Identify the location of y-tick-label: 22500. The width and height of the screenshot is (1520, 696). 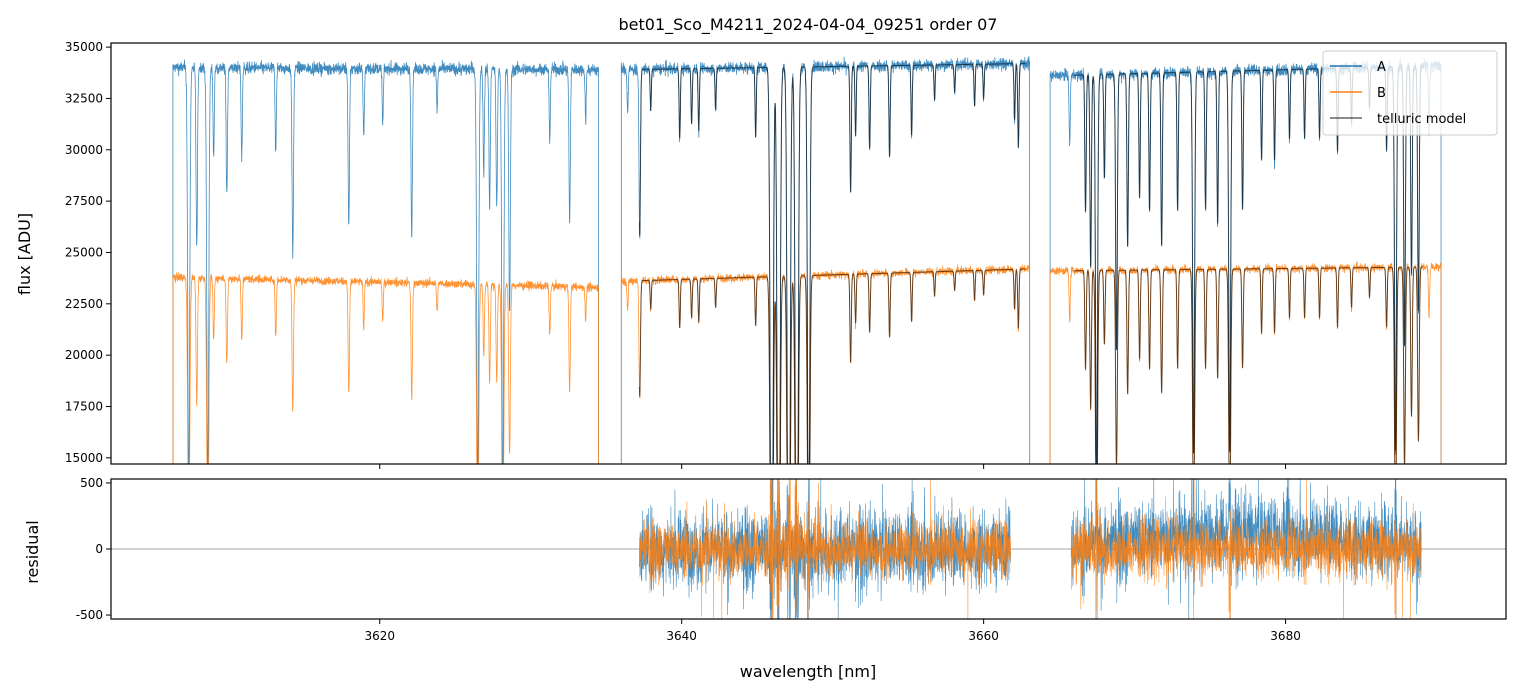
(84, 304).